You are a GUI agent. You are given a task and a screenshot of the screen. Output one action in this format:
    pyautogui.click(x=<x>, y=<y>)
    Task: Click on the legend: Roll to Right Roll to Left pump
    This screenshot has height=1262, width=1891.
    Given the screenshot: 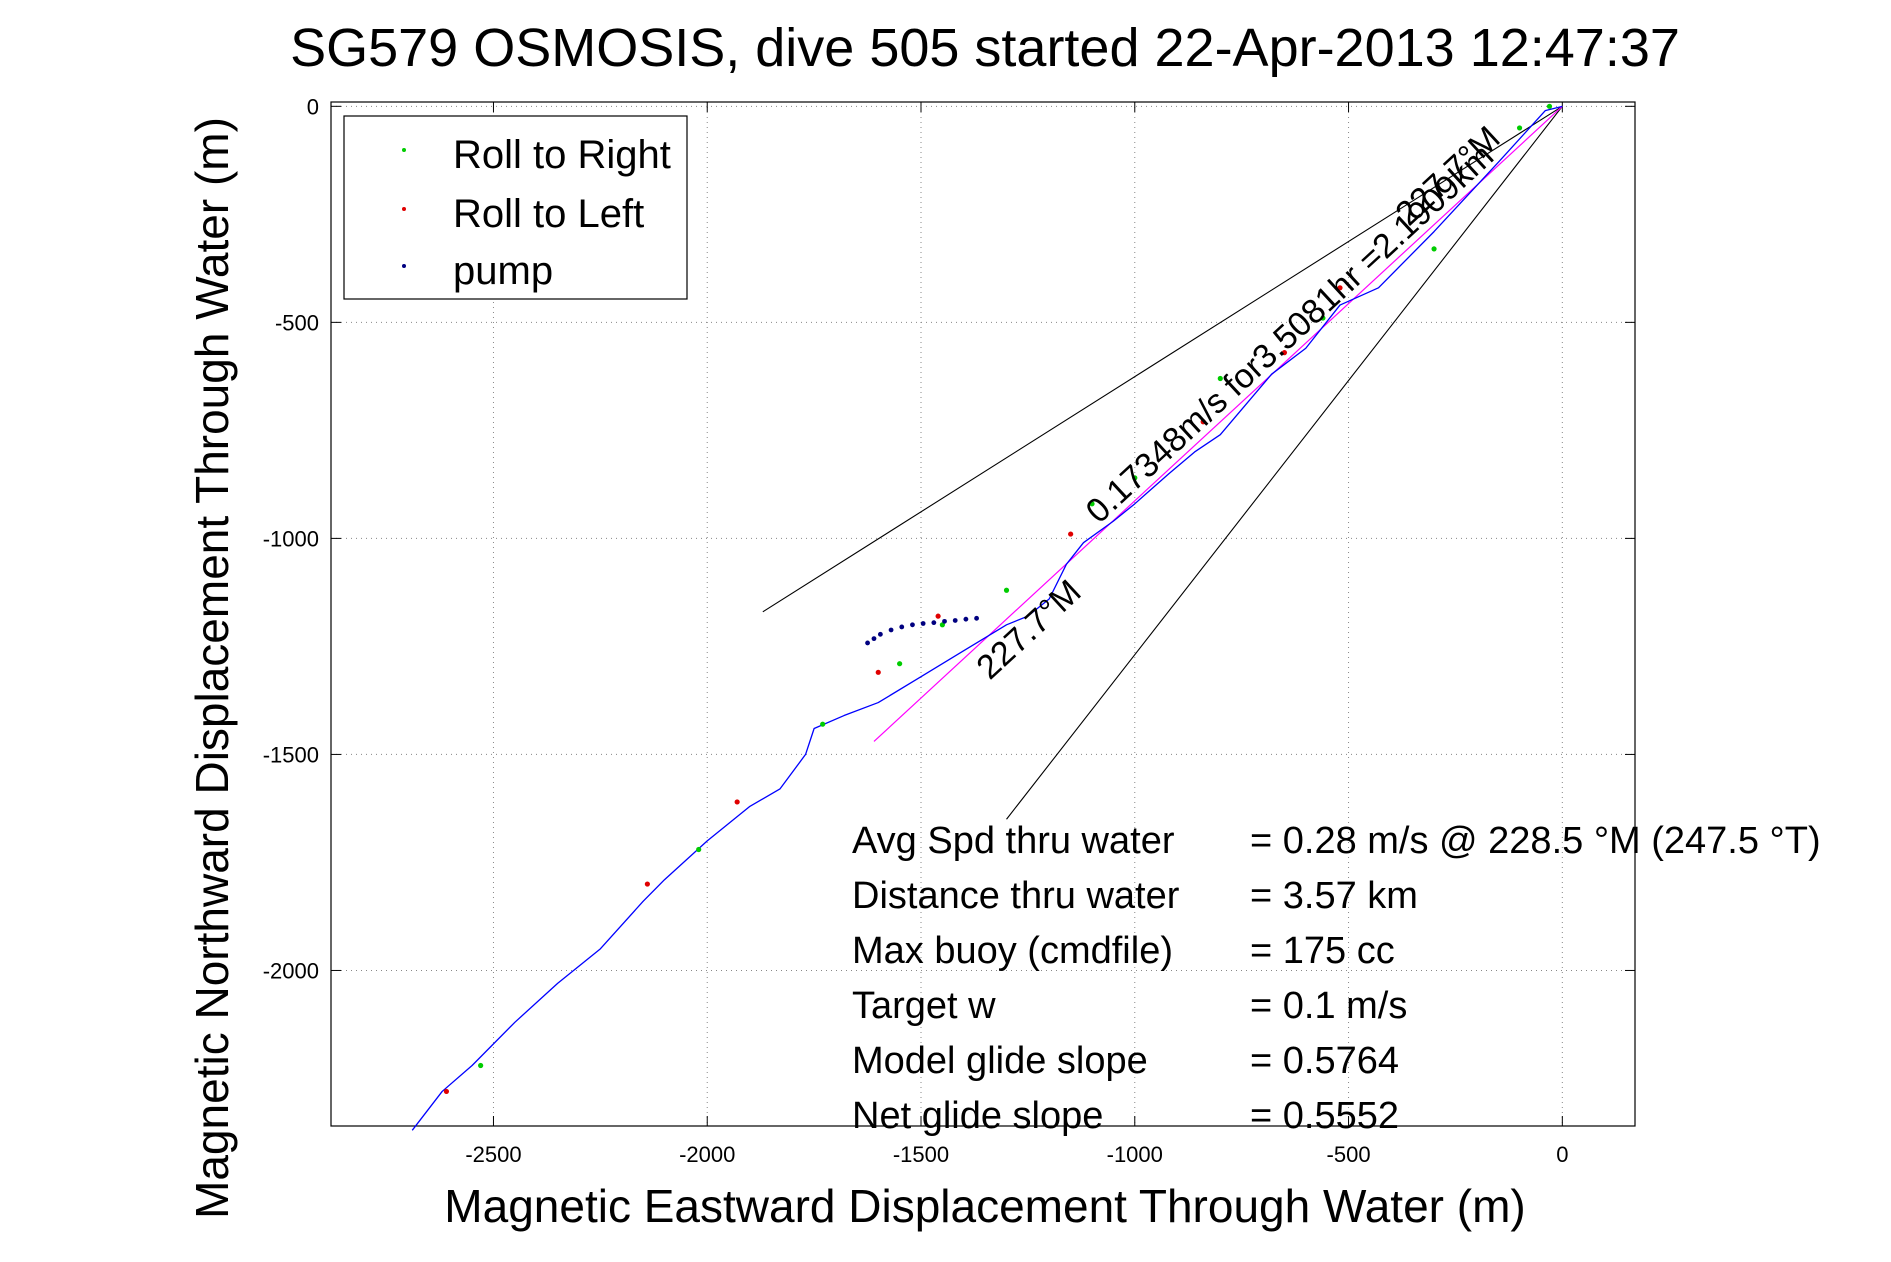 What is the action you would take?
    pyautogui.click(x=515, y=207)
    